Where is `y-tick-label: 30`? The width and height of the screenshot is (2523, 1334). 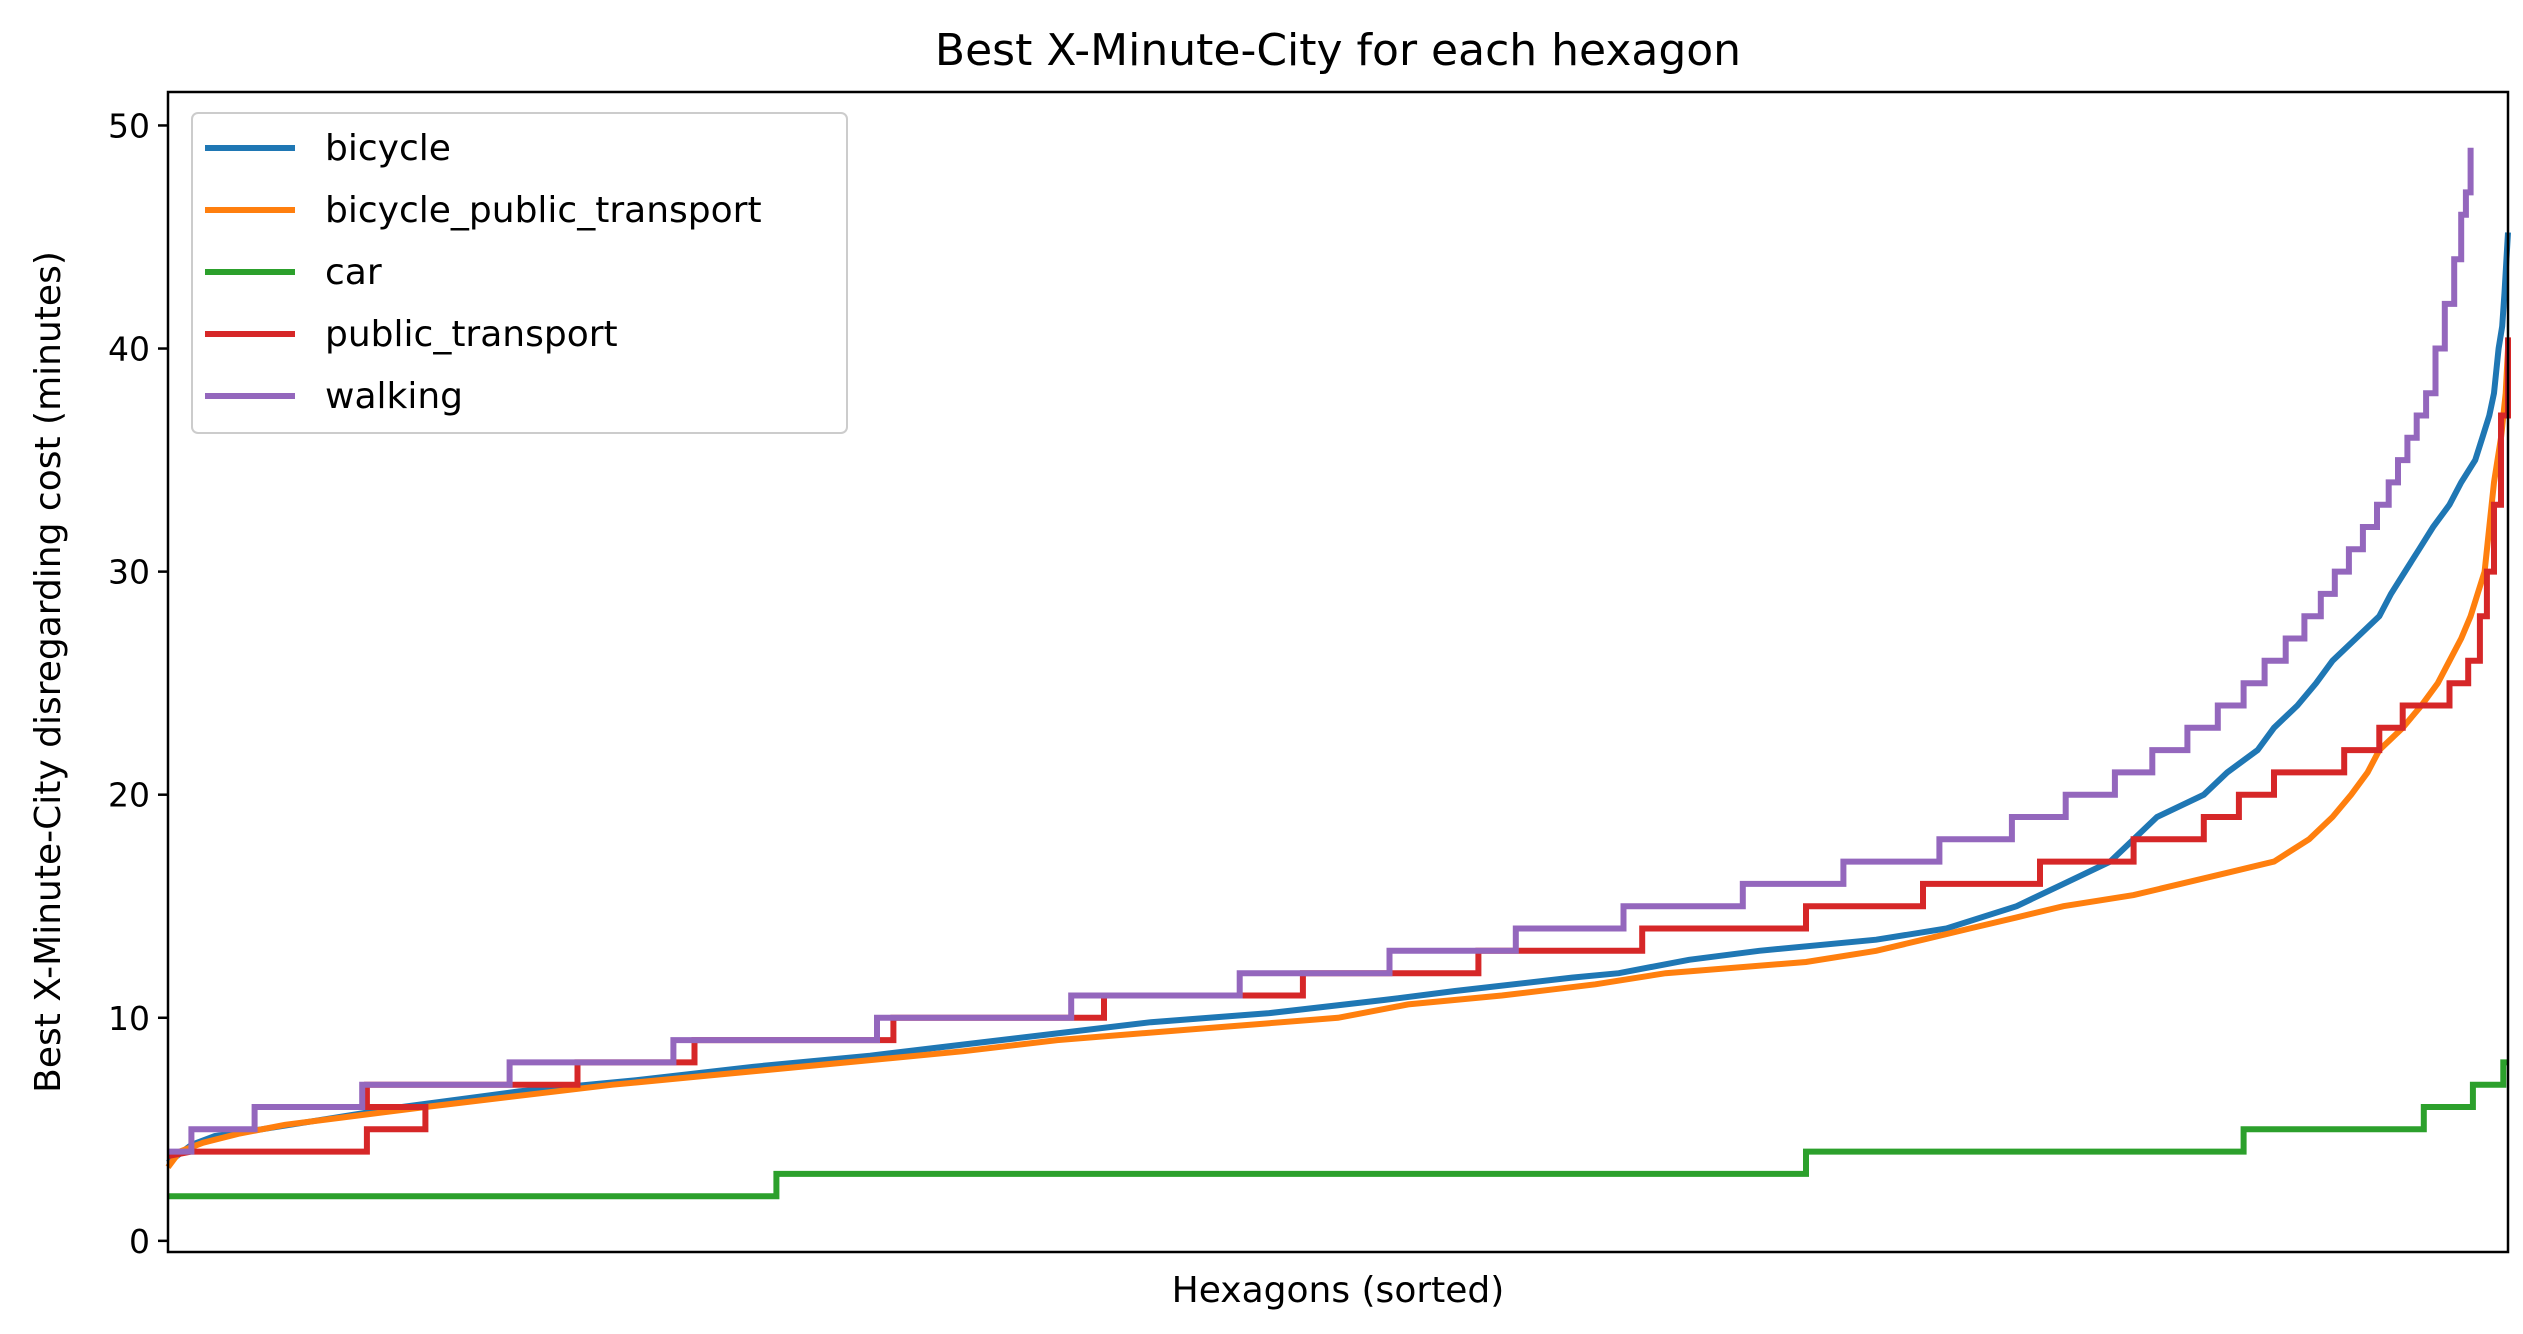 y-tick-label: 30 is located at coordinates (129, 572).